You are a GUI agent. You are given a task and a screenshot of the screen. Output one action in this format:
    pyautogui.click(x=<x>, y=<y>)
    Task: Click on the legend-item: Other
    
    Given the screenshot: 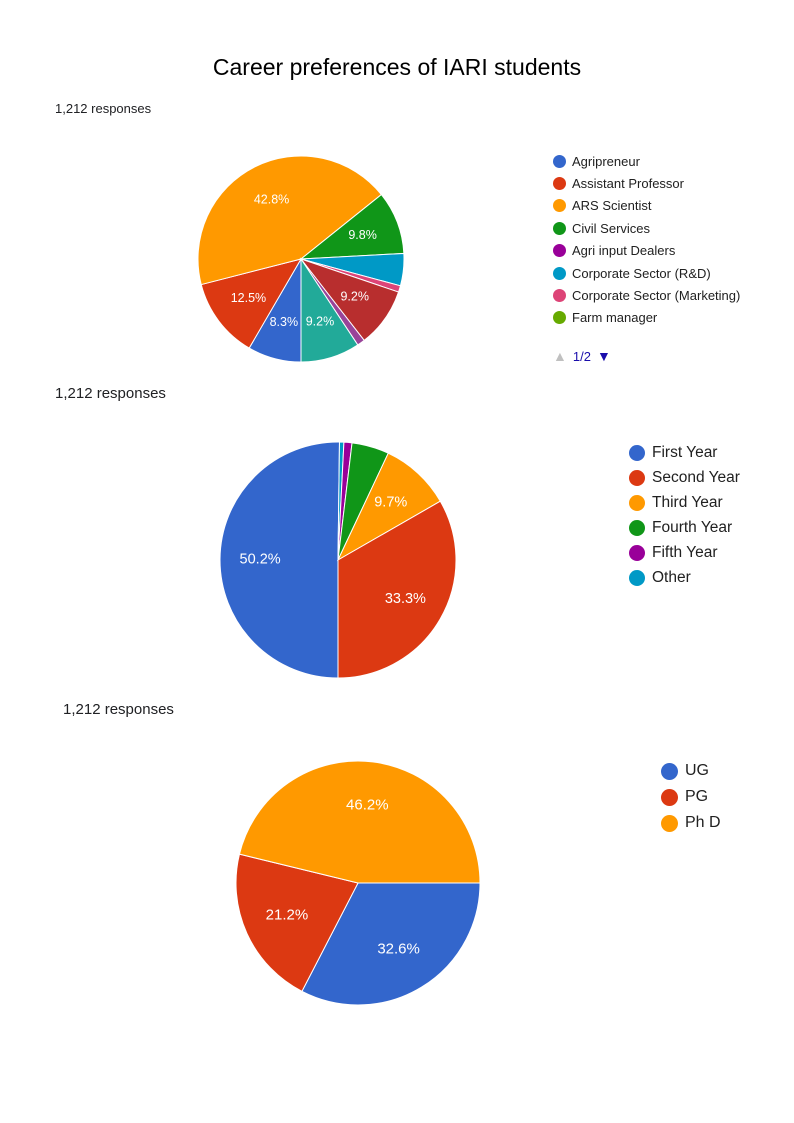 What is the action you would take?
    pyautogui.click(x=684, y=577)
    